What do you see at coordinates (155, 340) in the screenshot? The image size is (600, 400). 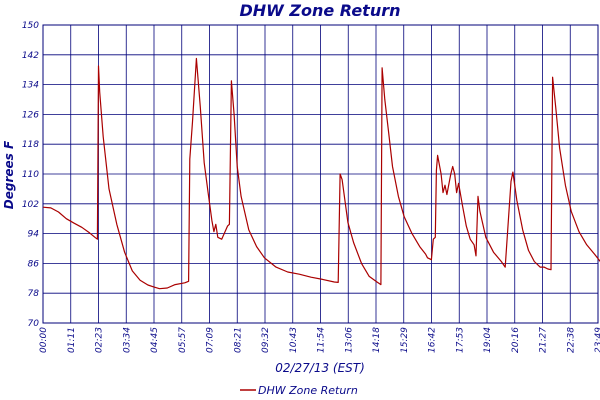 I see `x-tick-label: 04:45` at bounding box center [155, 340].